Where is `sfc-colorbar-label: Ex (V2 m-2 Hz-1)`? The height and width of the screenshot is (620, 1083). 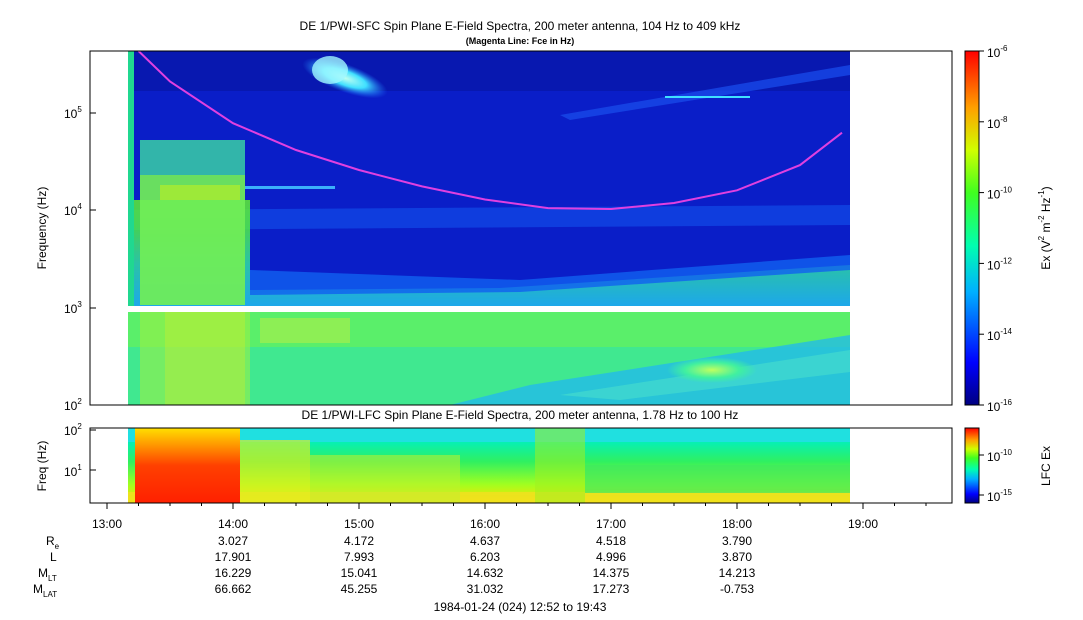 sfc-colorbar-label: Ex (V2 m-2 Hz-1) is located at coordinates (1045, 227).